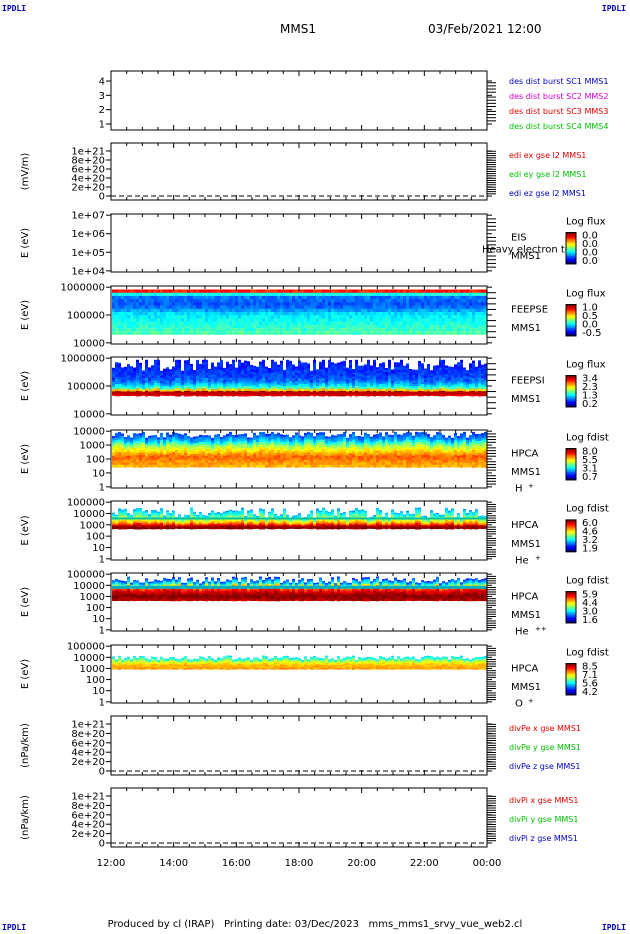  Describe the element at coordinates (299, 243) in the screenshot. I see `panel-frame` at that location.